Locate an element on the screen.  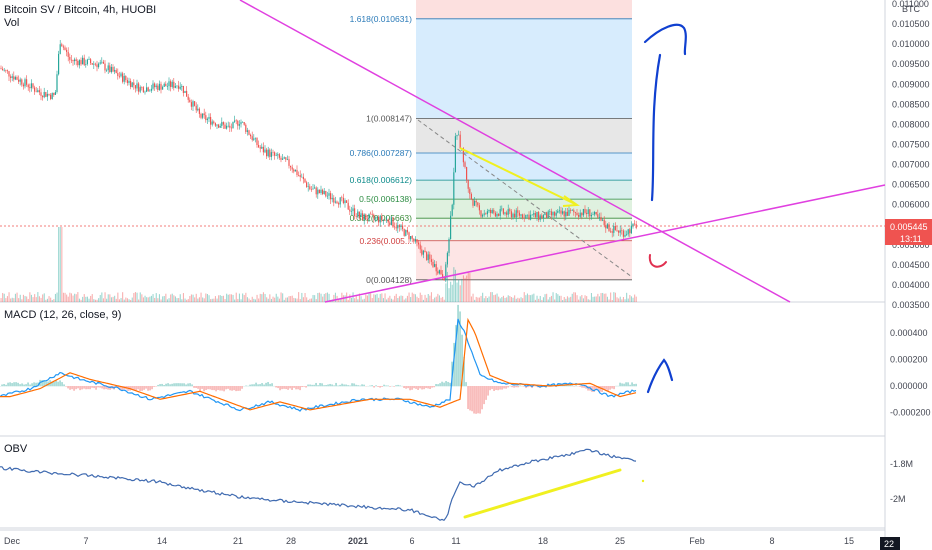
volume-label: Vol is located at coordinates (11, 23).